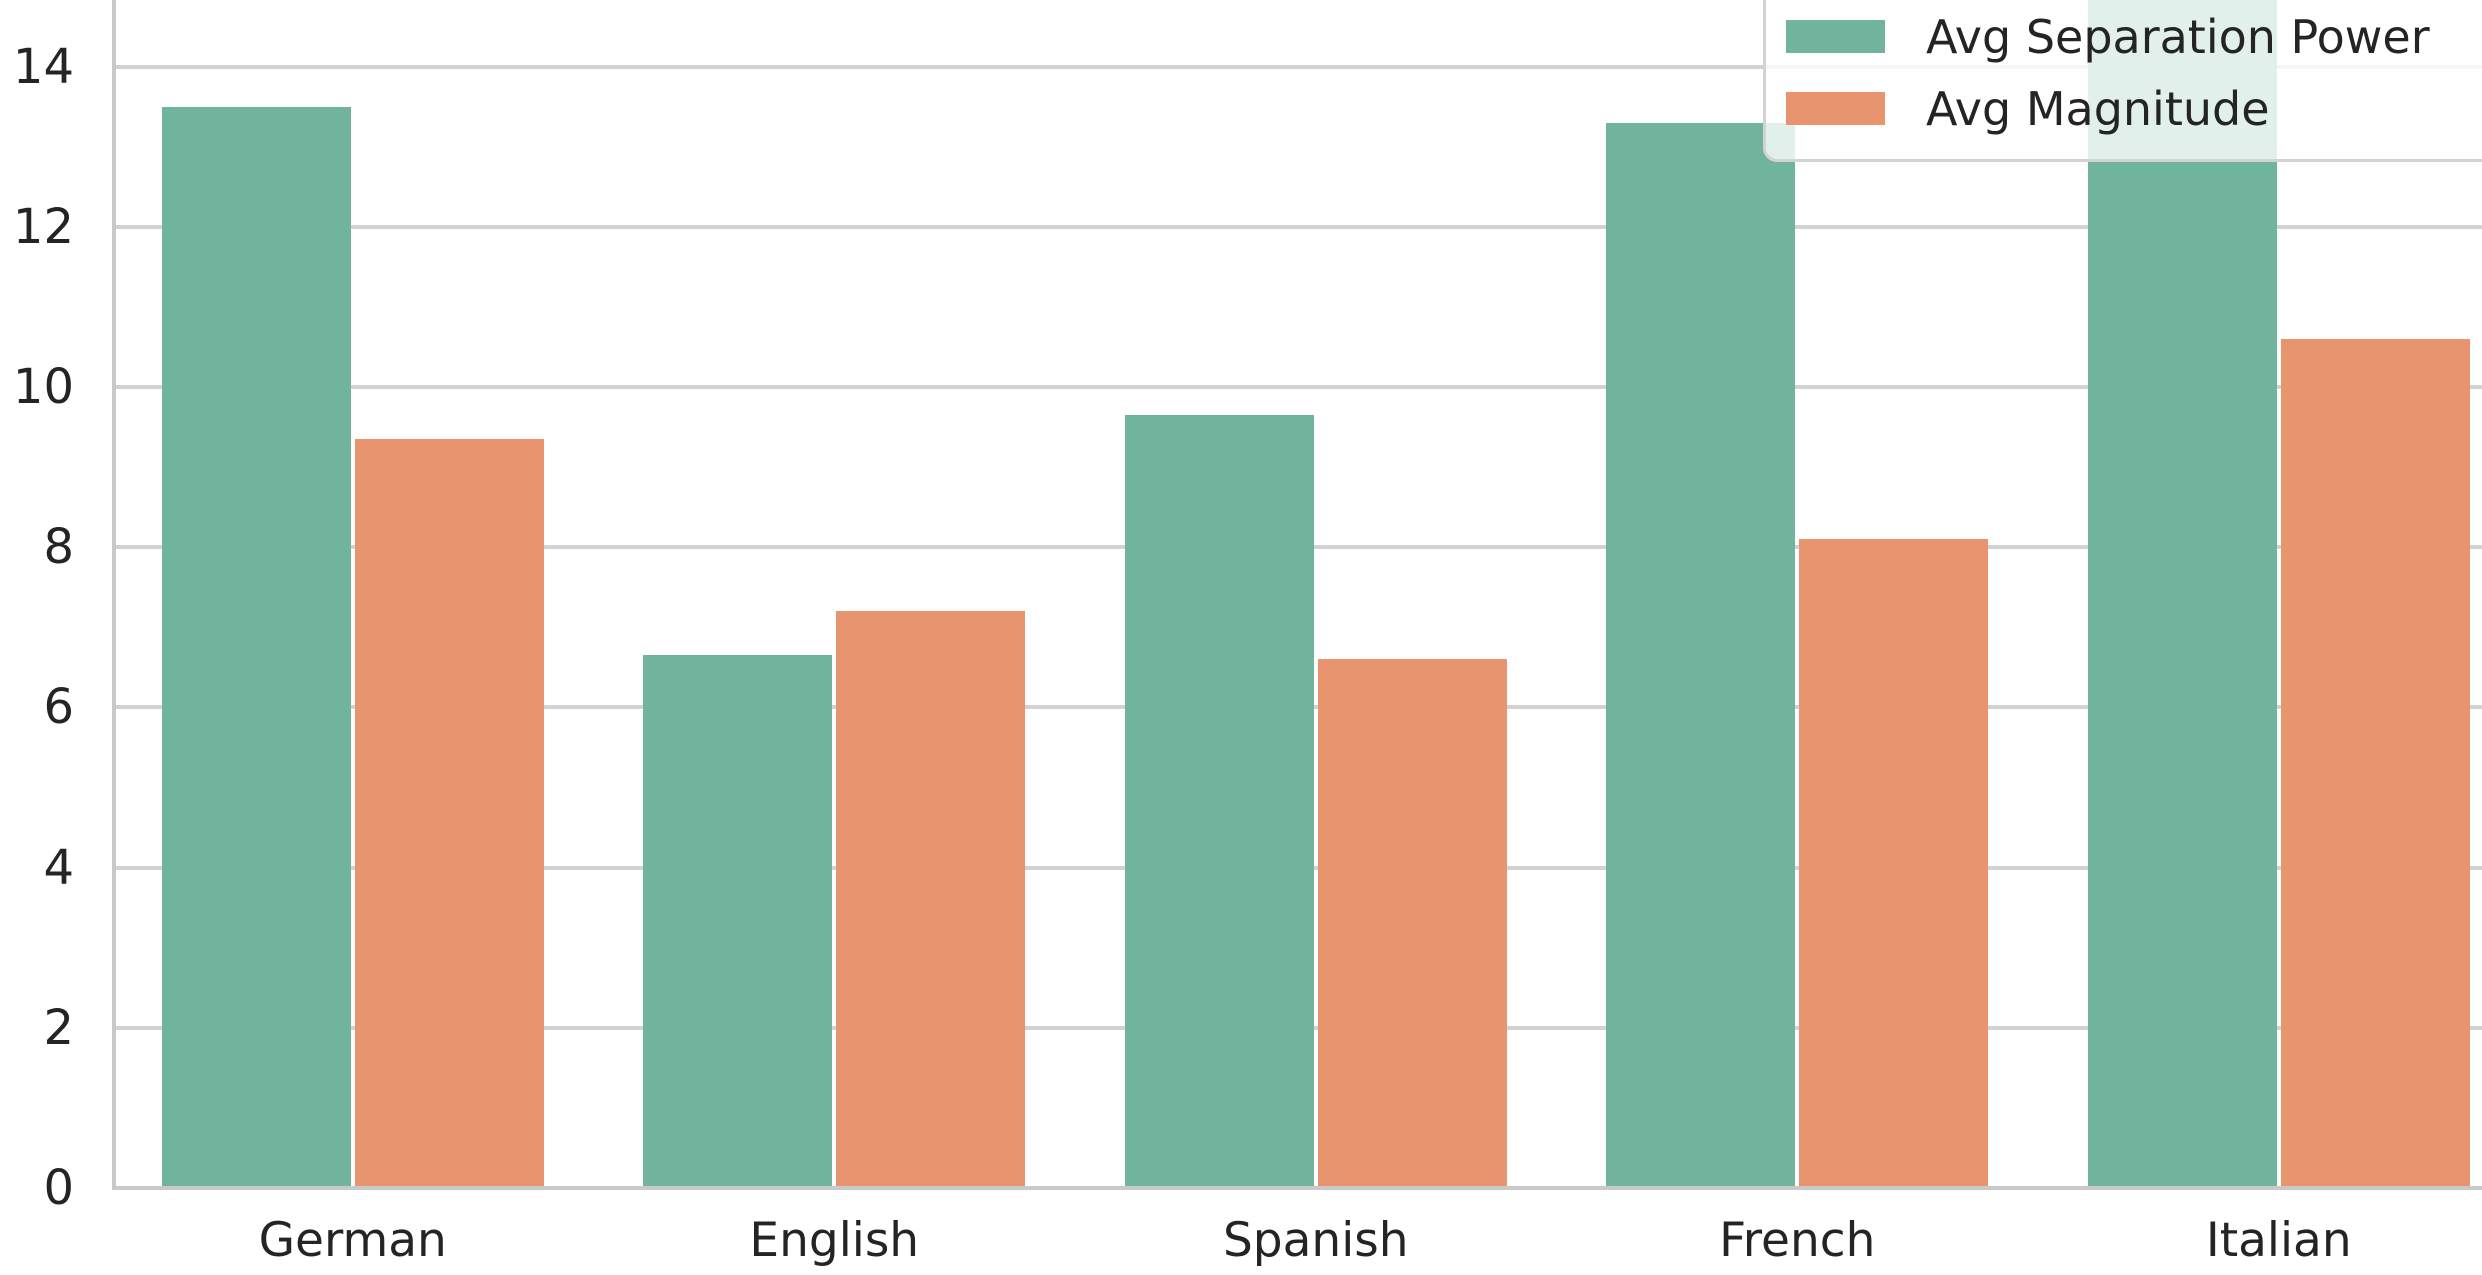 This screenshot has height=1275, width=2482. I want to click on x-tick-label-german: German, so click(352, 1240).